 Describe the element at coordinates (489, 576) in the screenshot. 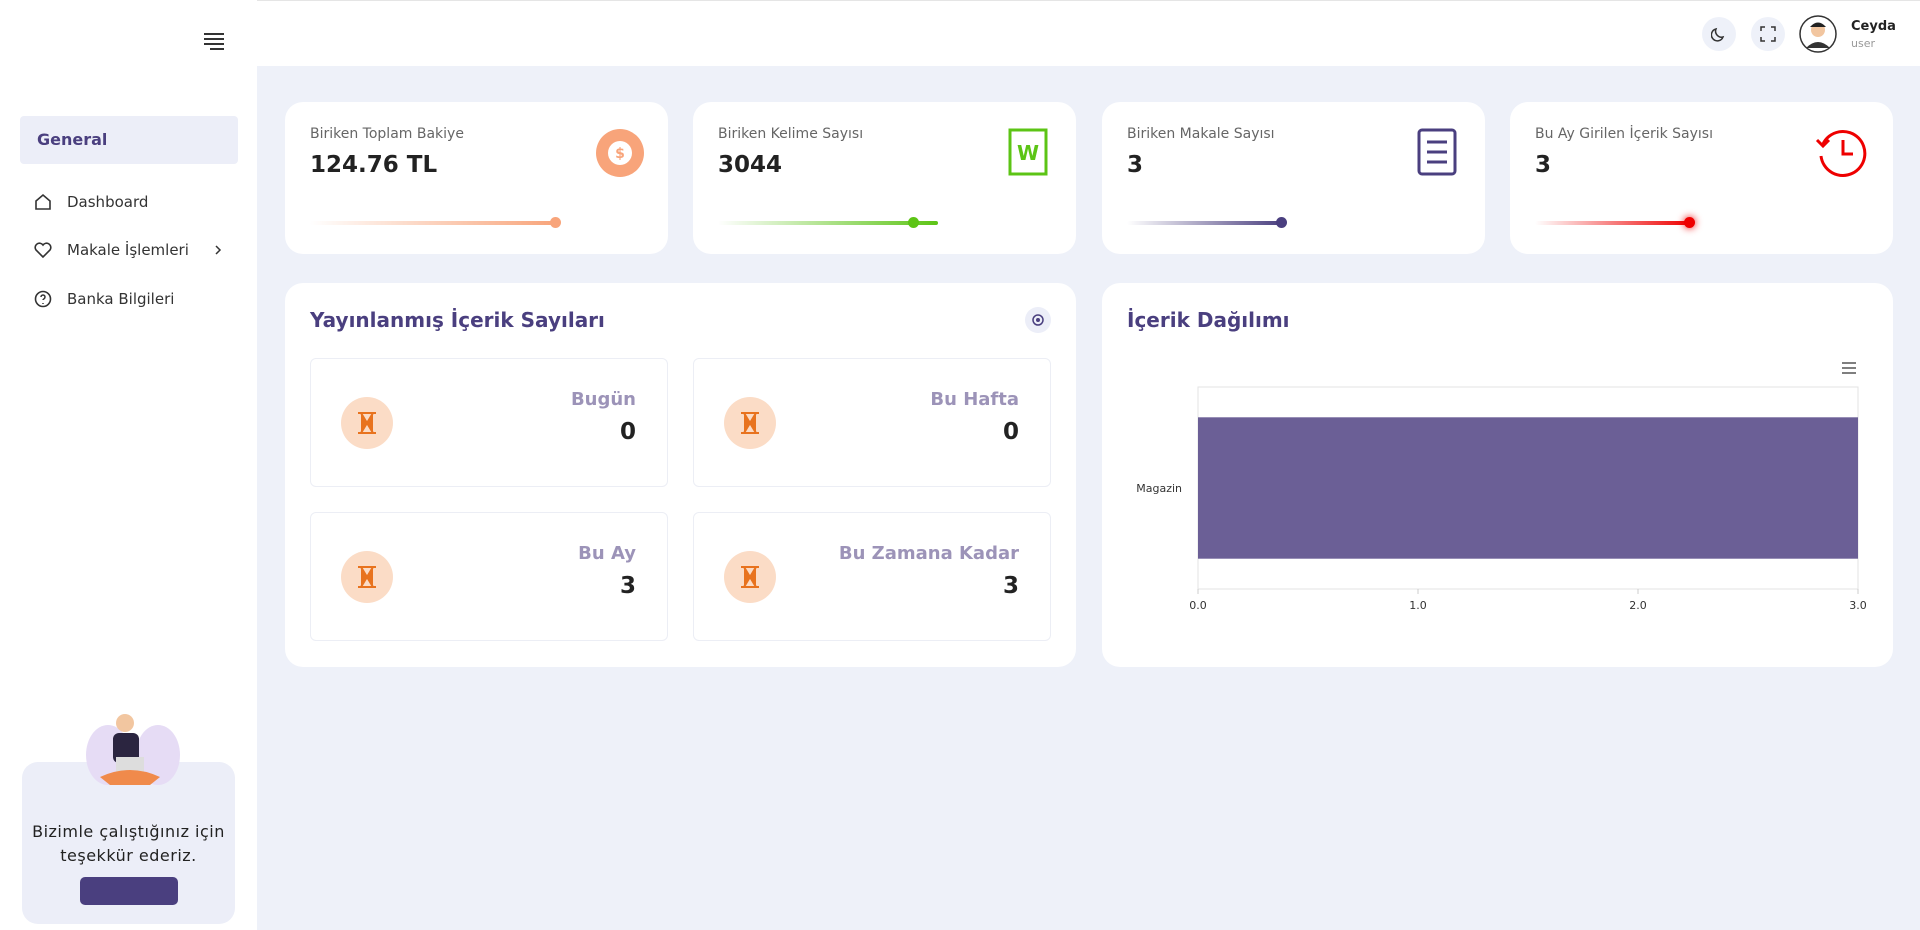

I see `count-card: Bu Ay 3` at that location.